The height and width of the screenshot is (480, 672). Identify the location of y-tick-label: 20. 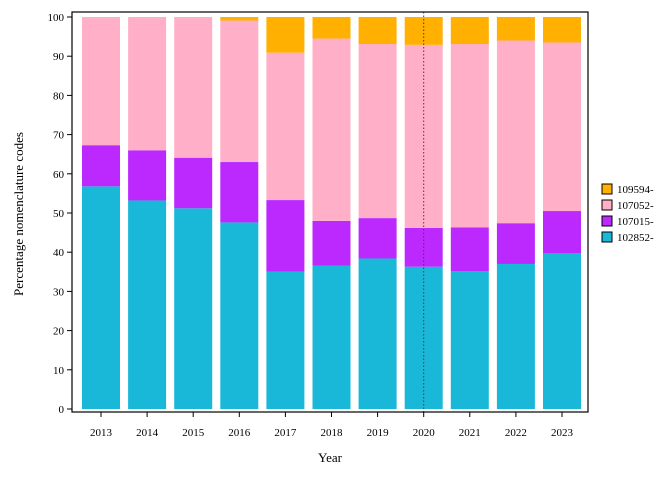
(59, 332).